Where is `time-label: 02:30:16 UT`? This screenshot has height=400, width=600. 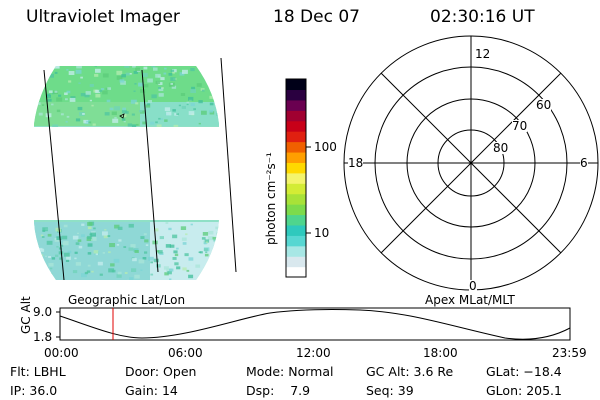
time-label: 02:30:16 UT is located at coordinates (482, 17).